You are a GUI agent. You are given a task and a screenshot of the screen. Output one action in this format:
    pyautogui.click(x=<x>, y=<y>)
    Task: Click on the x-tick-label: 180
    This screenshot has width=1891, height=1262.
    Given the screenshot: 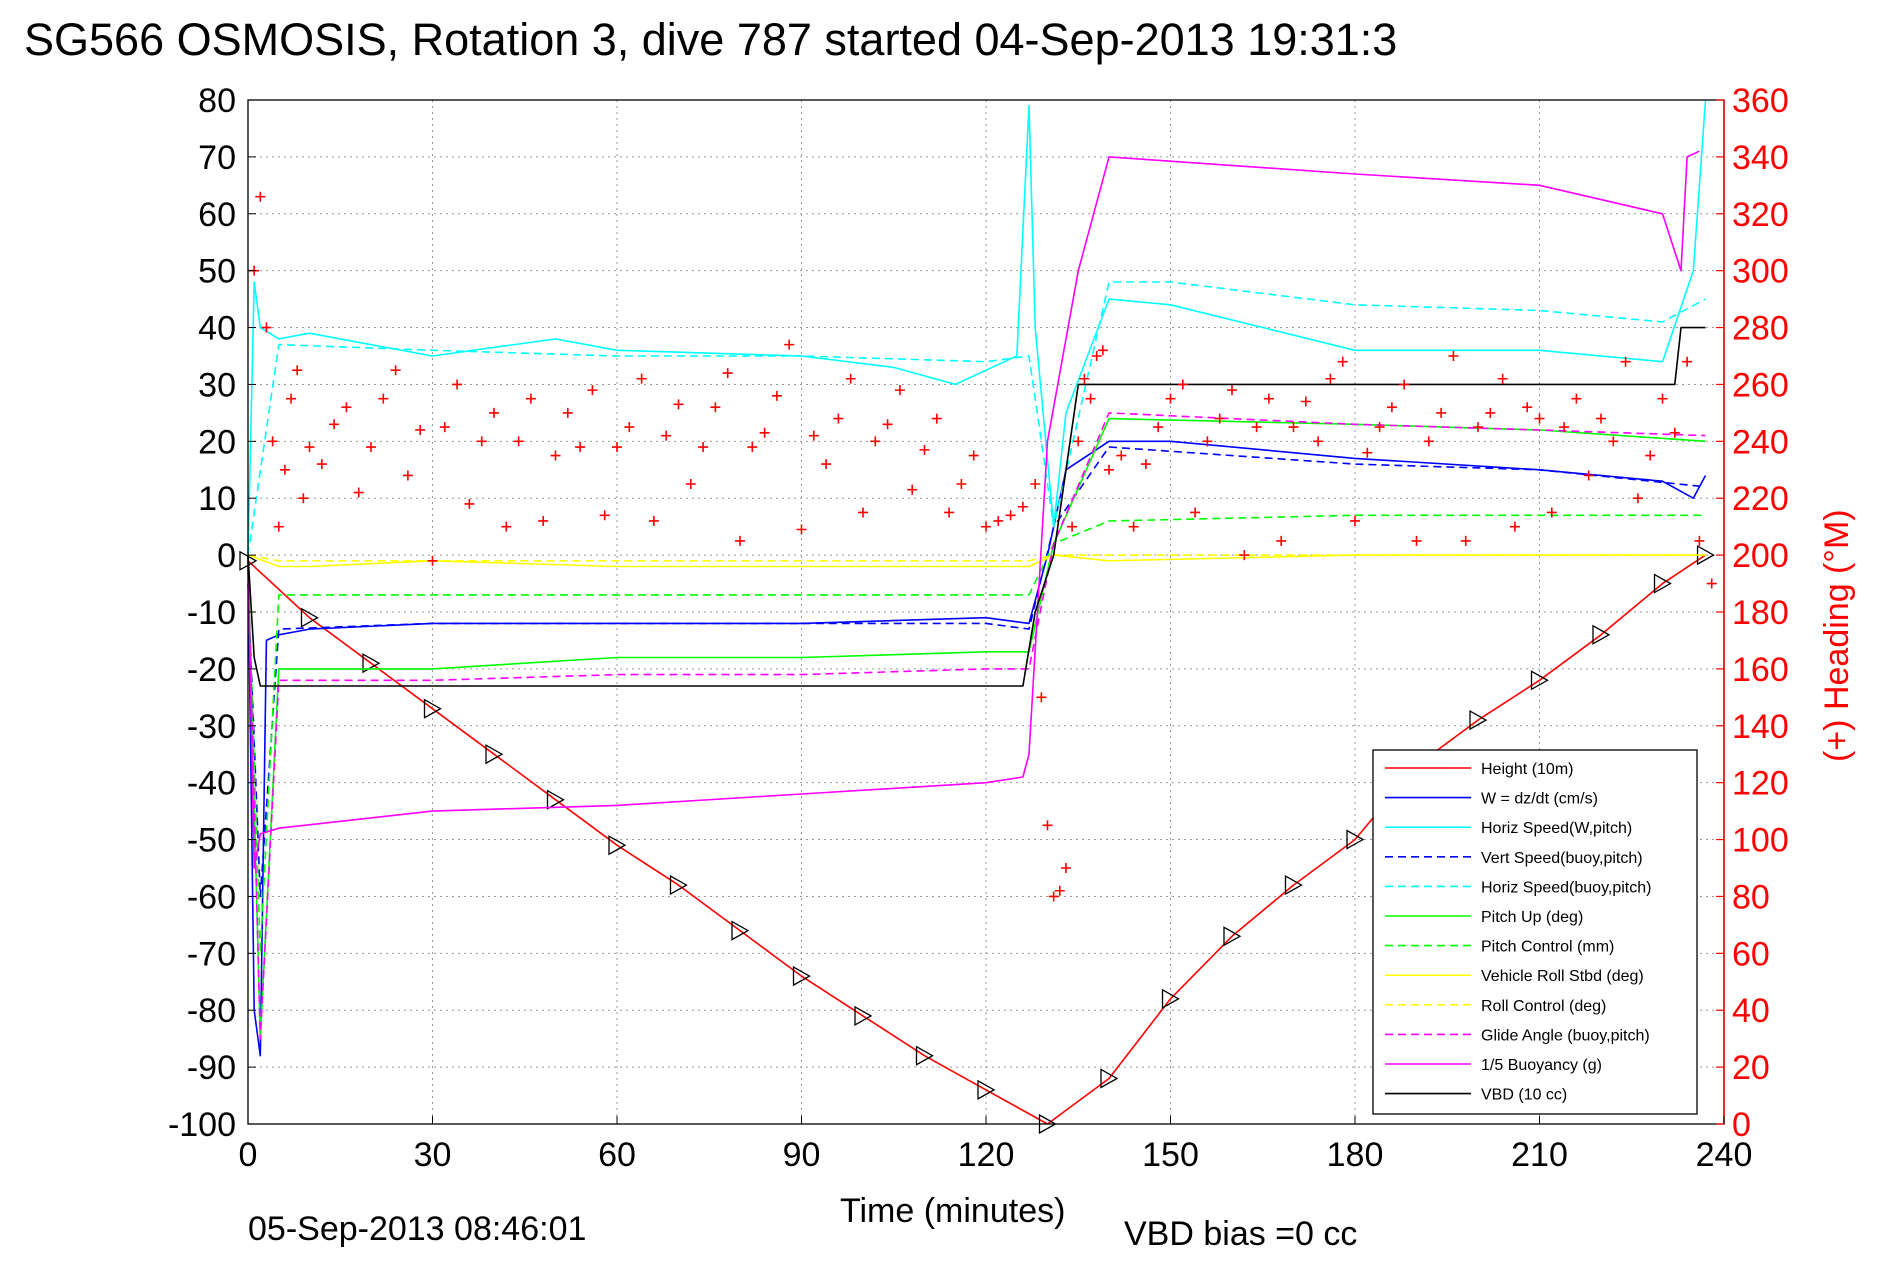 What is the action you would take?
    pyautogui.click(x=1355, y=1155)
    